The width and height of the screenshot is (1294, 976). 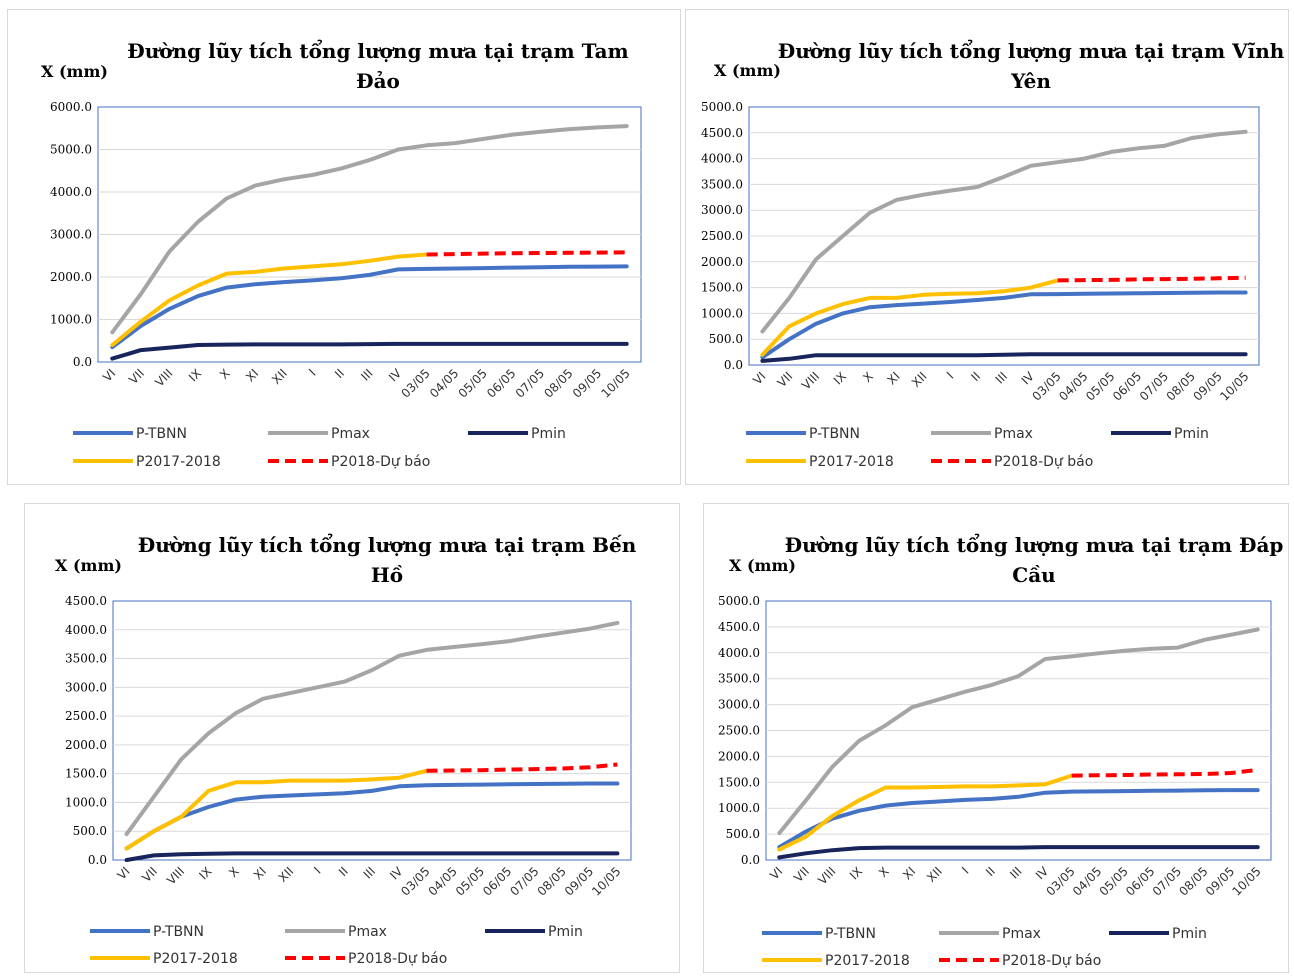 What do you see at coordinates (378, 81) in the screenshot?
I see `chart-title-line: Đảo` at bounding box center [378, 81].